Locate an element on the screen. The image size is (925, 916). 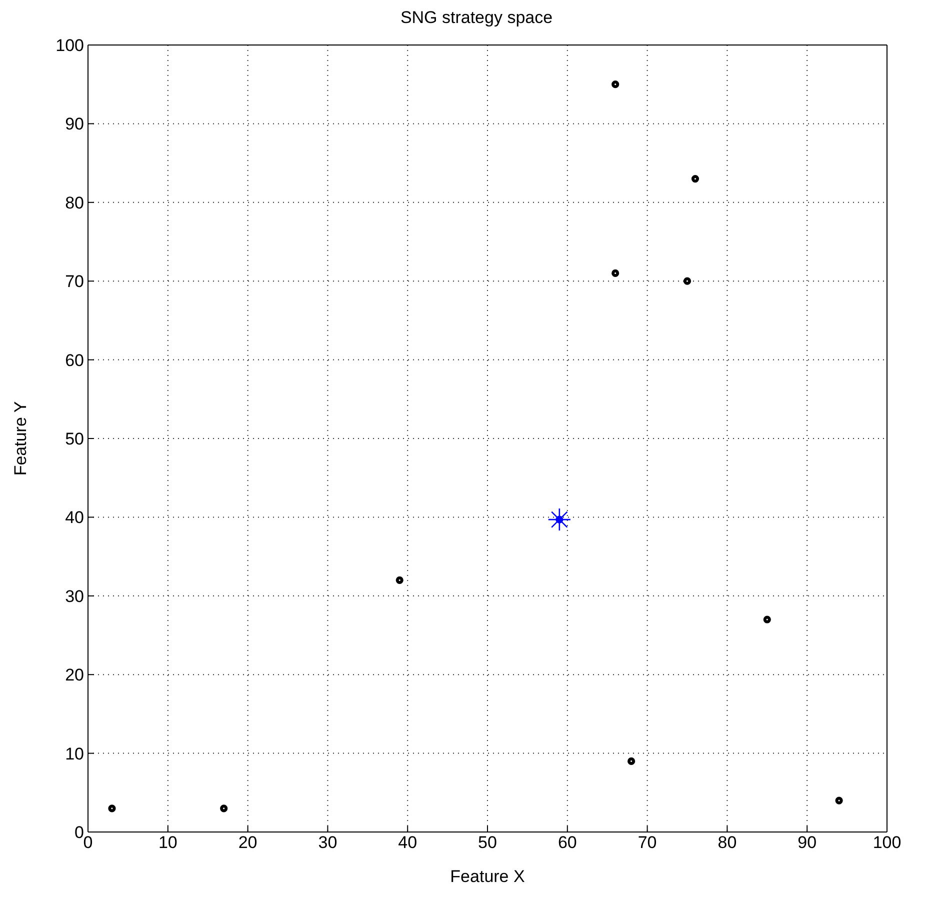
y-tick-label: 100 is located at coordinates (70, 46).